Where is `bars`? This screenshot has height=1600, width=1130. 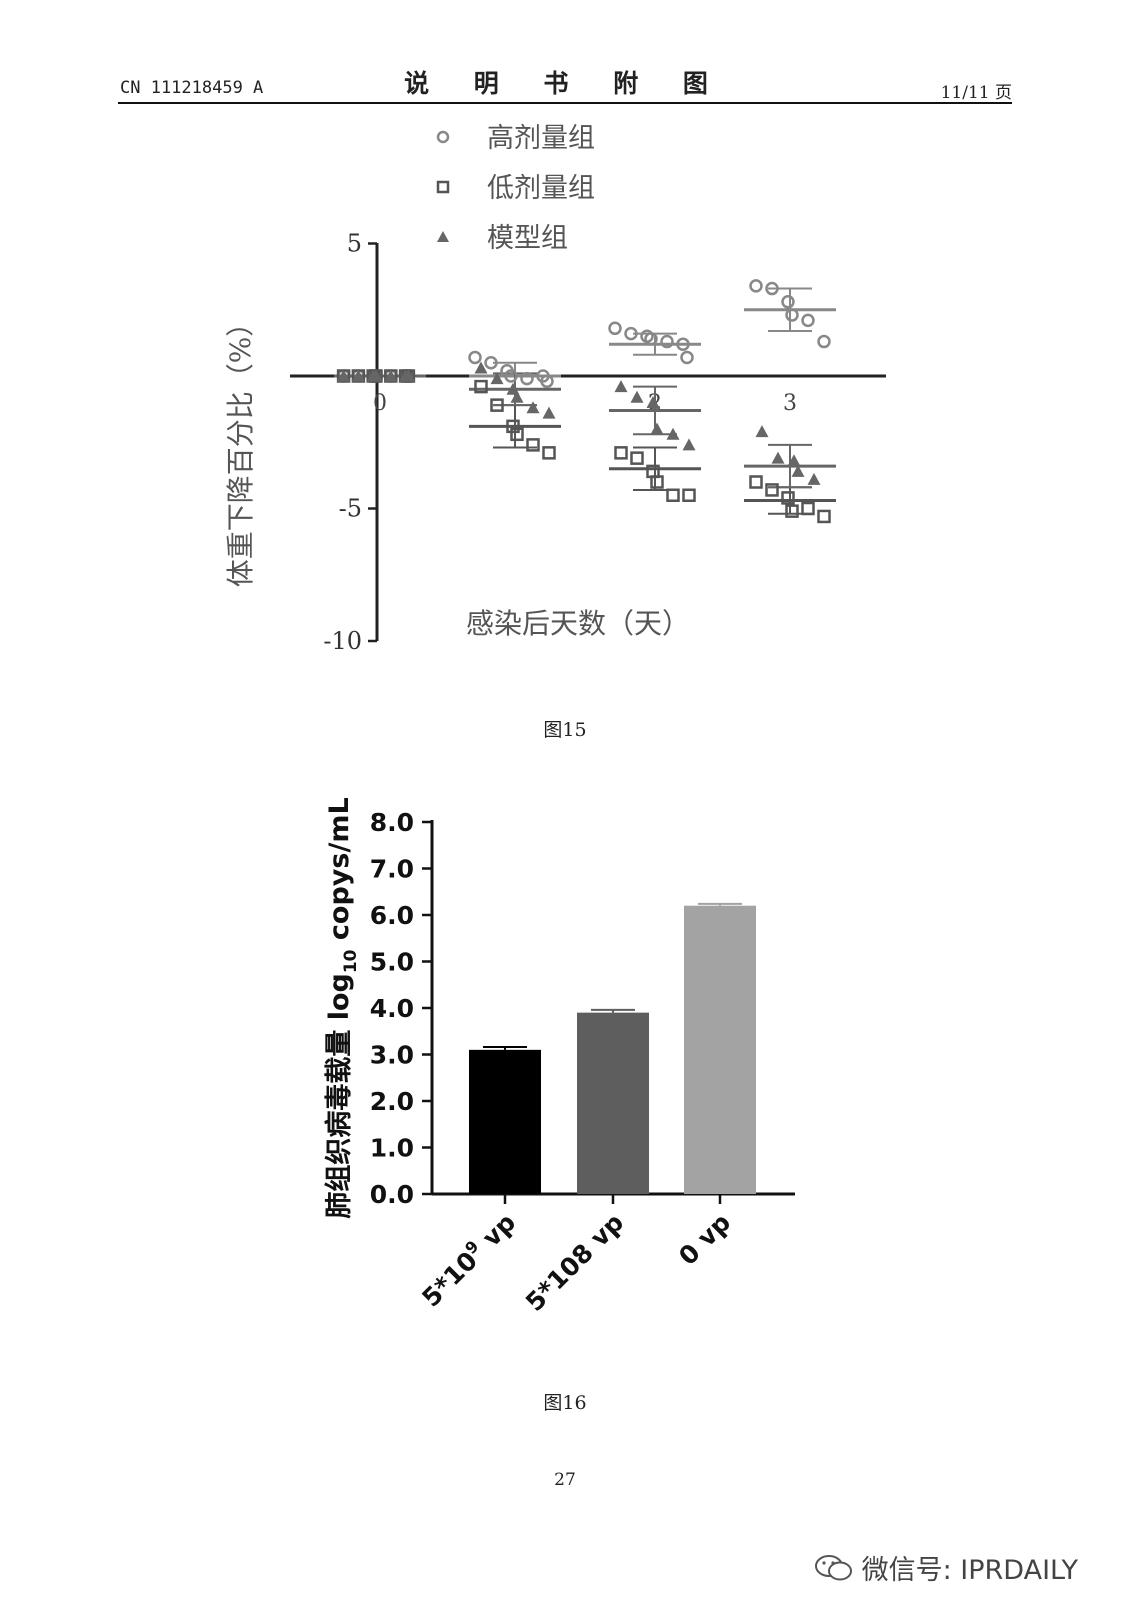 bars is located at coordinates (612, 1053).